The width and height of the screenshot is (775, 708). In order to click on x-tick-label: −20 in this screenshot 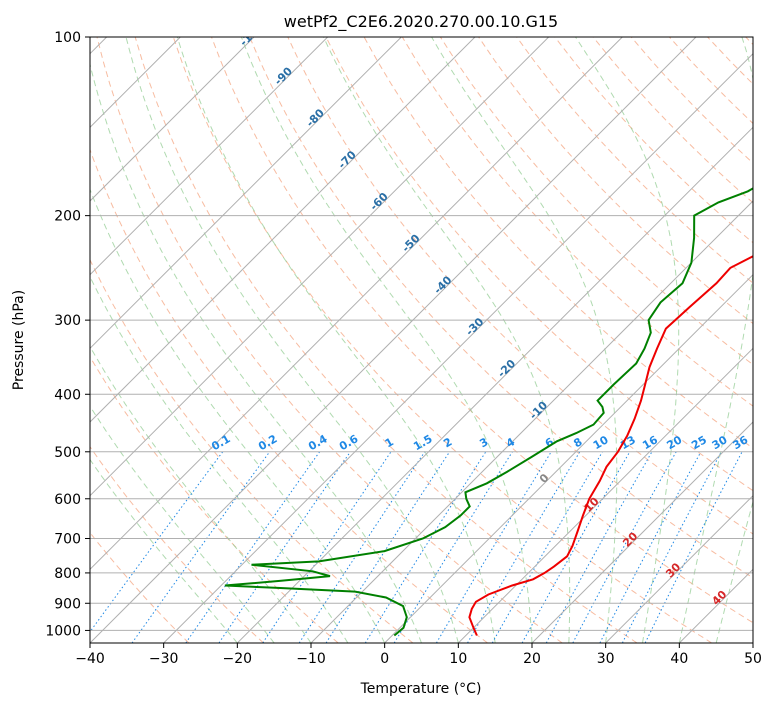, I will do `click(238, 659)`.